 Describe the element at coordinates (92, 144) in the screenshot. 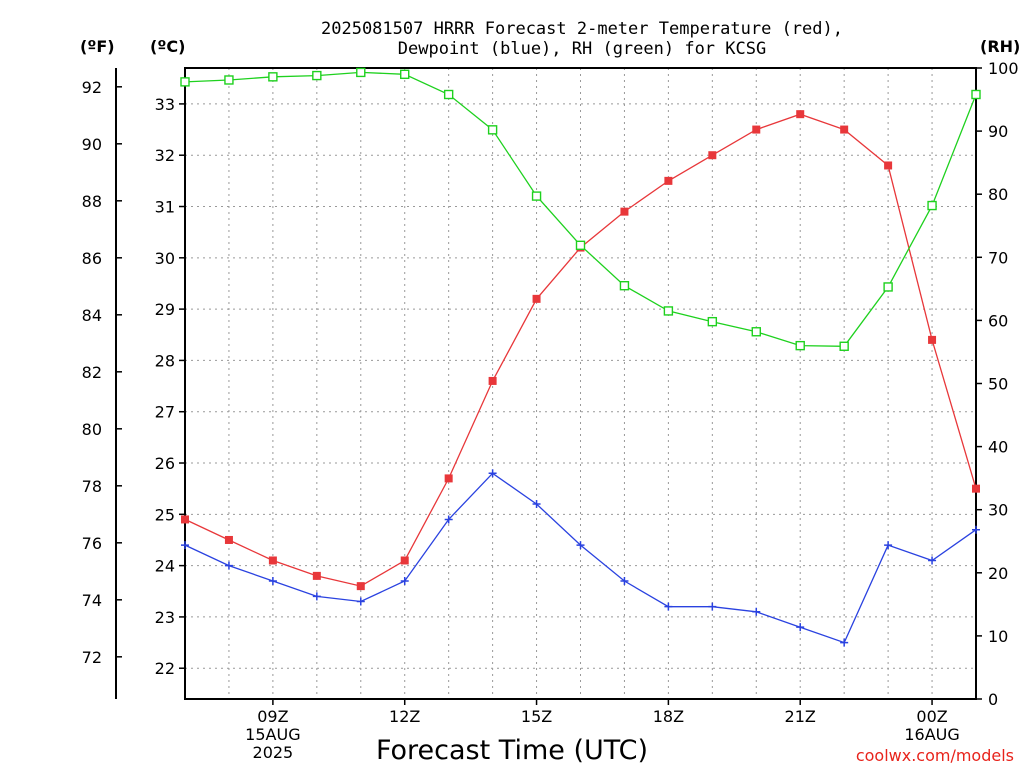

I see `fahrenheit-tick-label: 90` at that location.